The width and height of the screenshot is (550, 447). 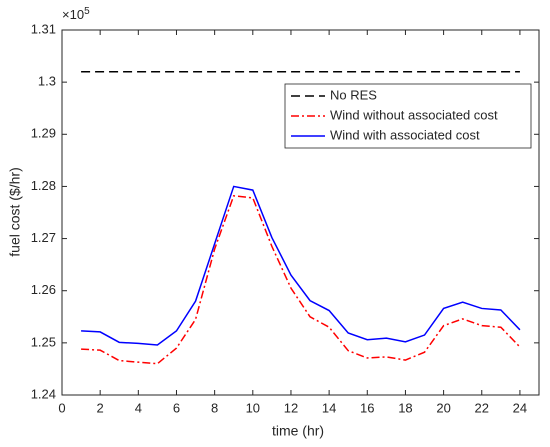 I want to click on y-multiplier: ×10⁵, so click(x=76, y=14).